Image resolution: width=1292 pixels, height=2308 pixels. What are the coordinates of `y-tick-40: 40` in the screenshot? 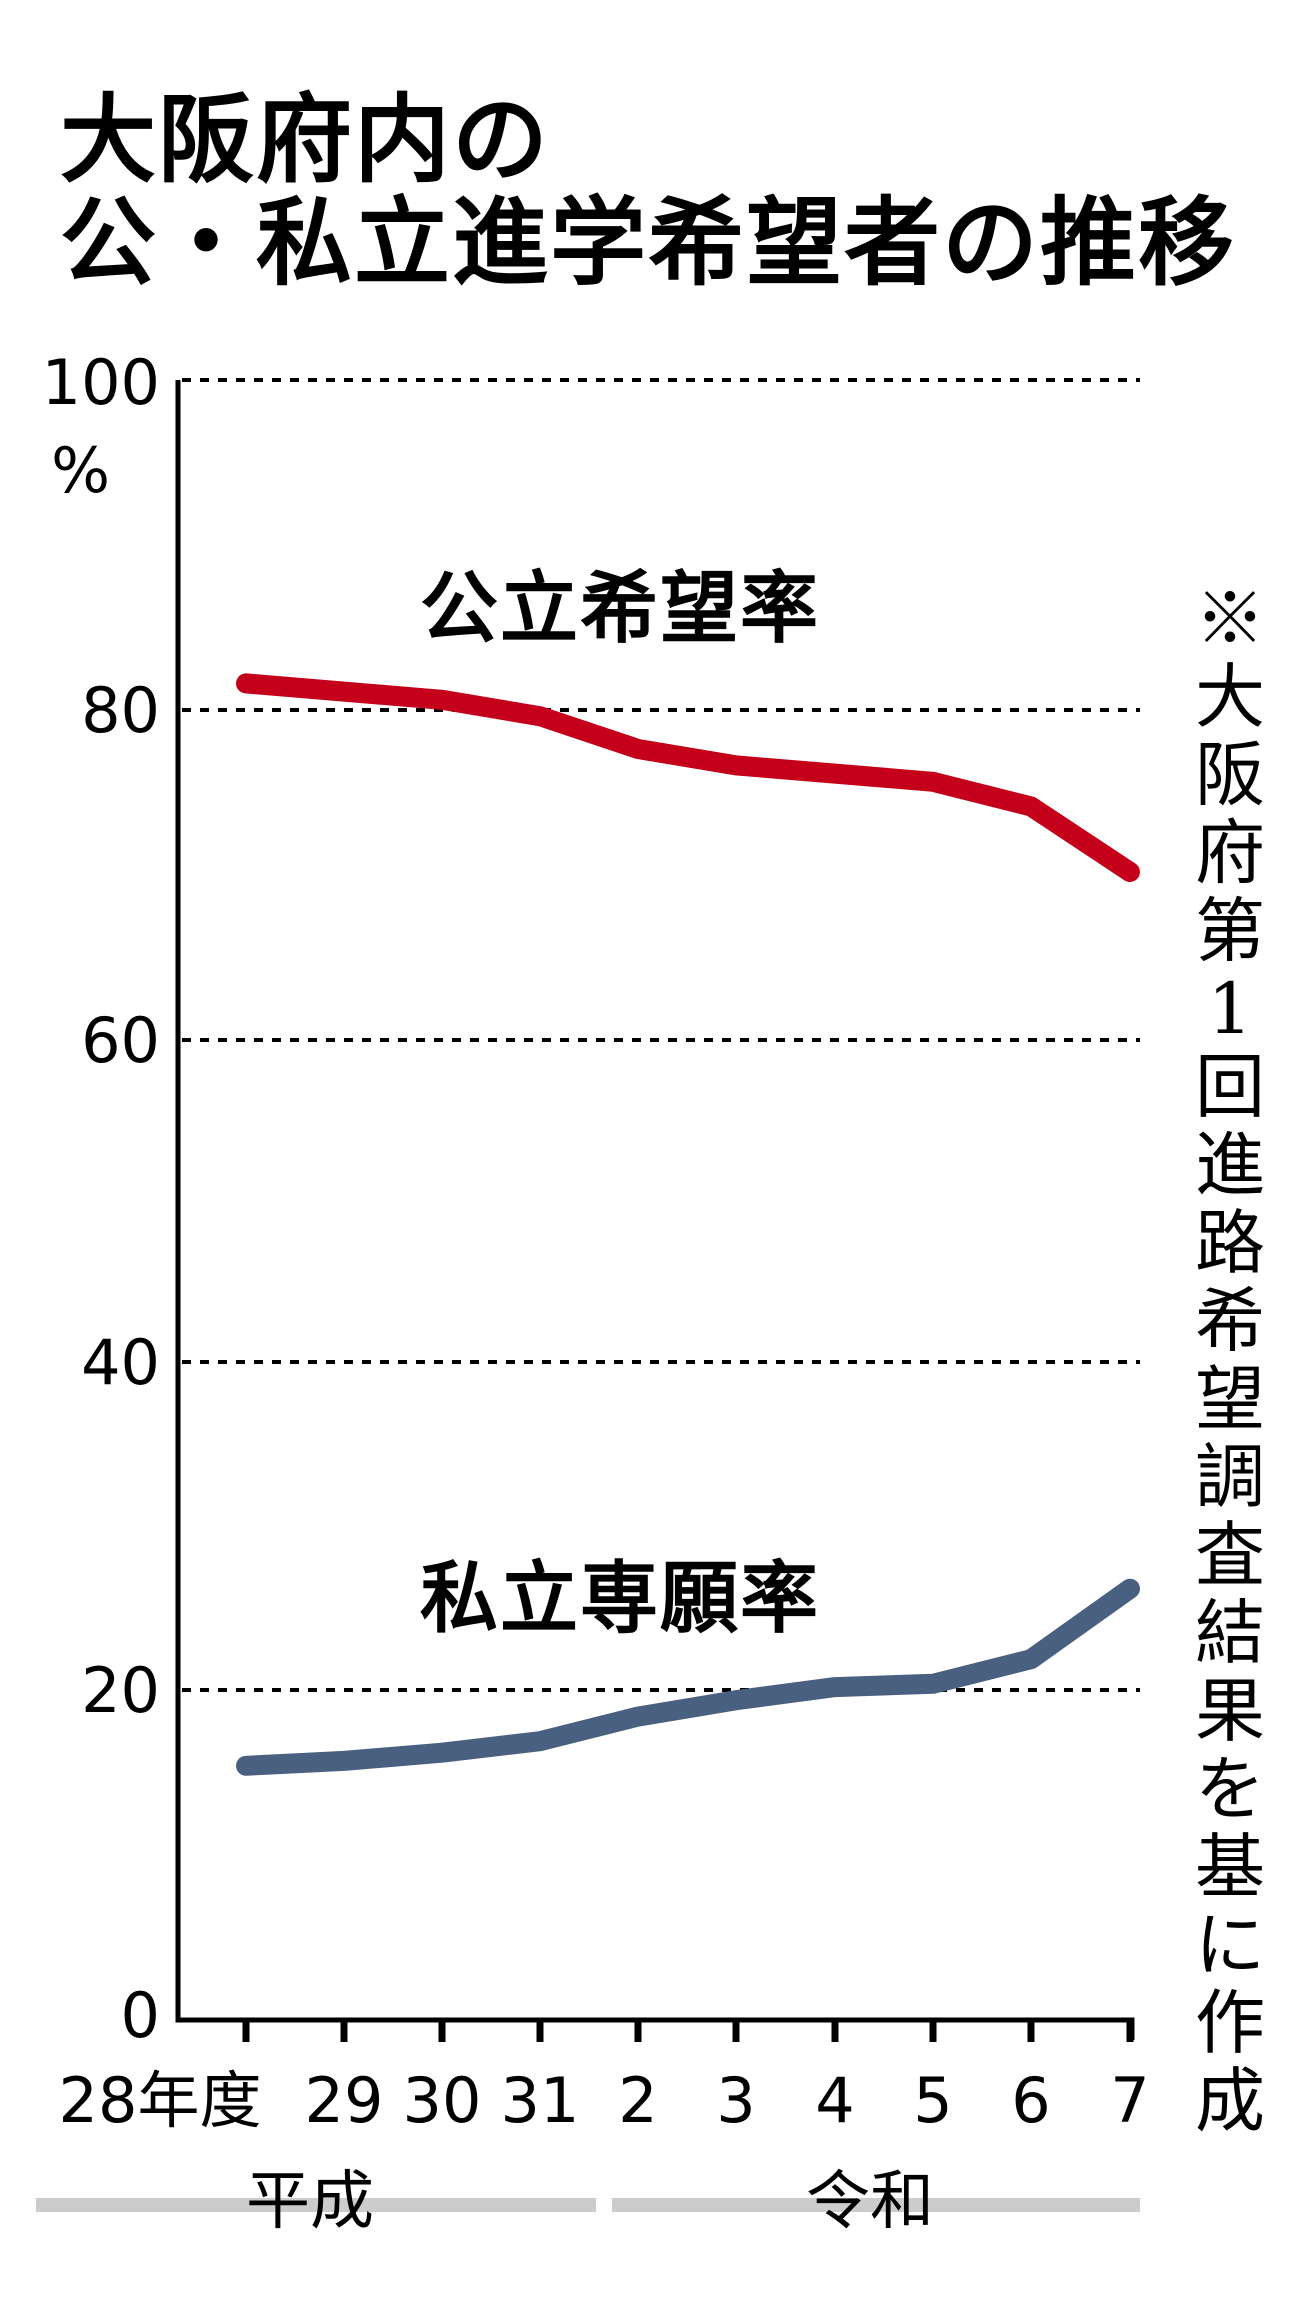 It's located at (120, 1362).